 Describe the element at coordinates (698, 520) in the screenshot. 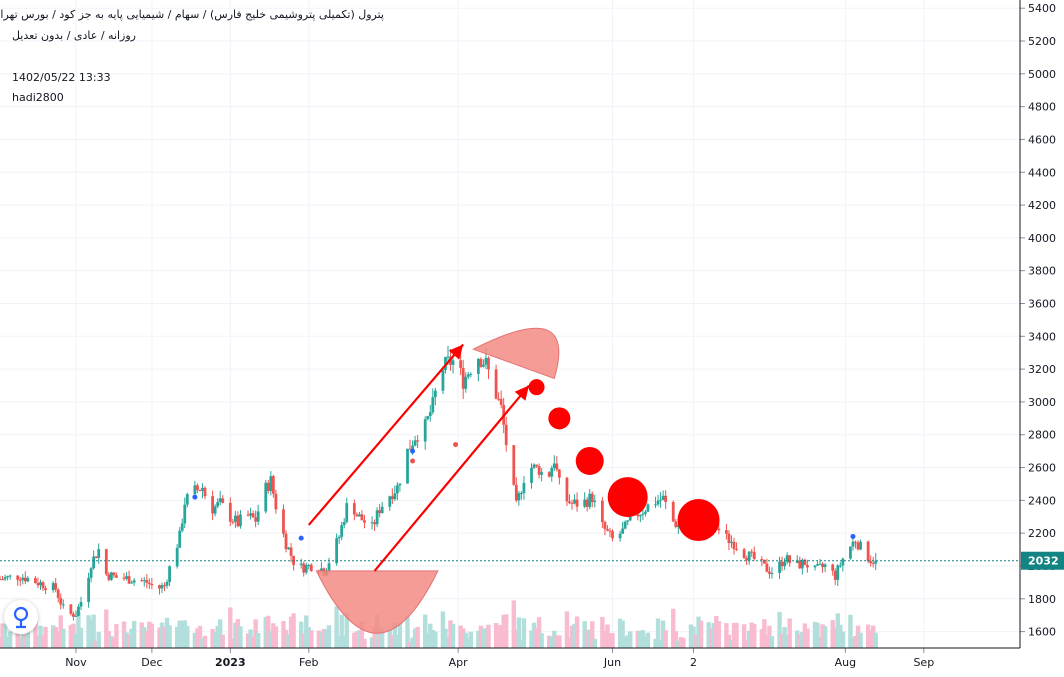

I see `trend-dot` at that location.